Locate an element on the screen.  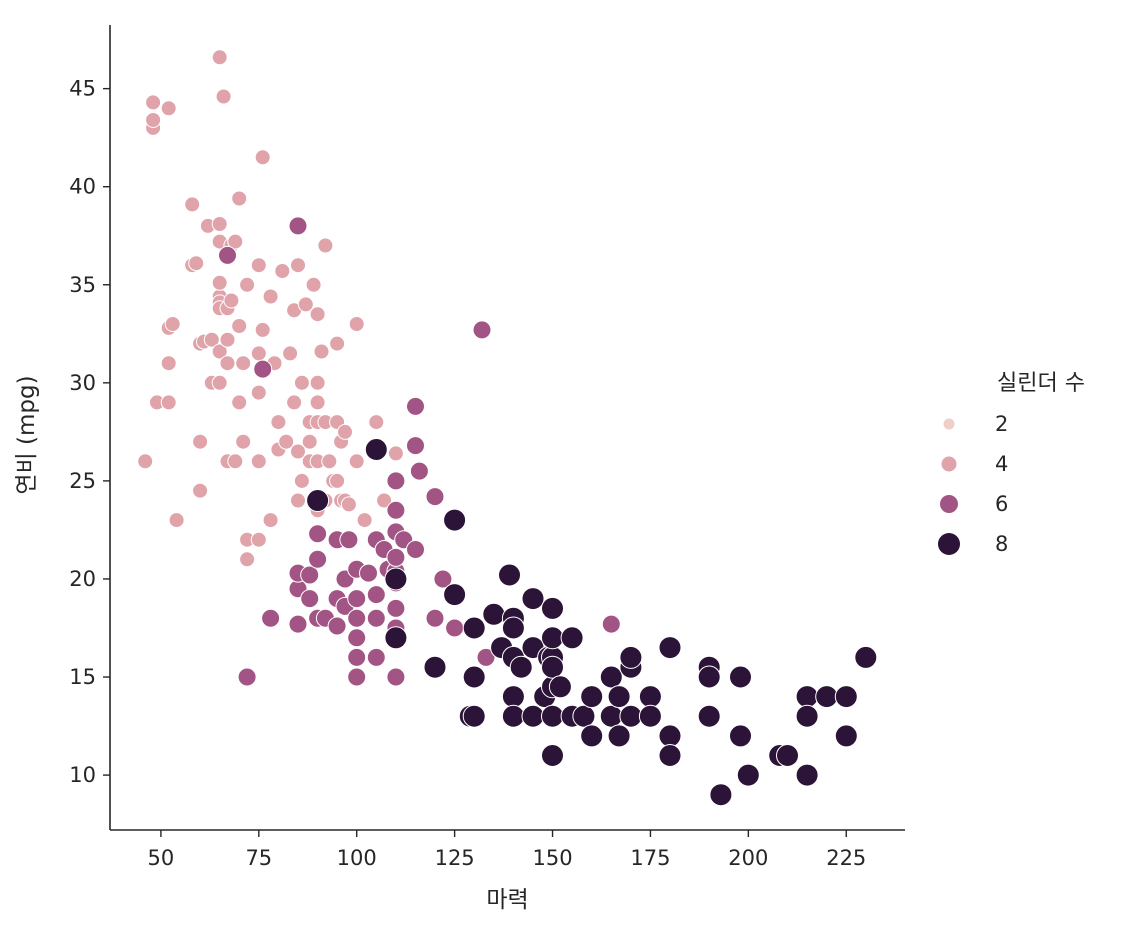
x-tick-label: 75 is located at coordinates (258, 858).